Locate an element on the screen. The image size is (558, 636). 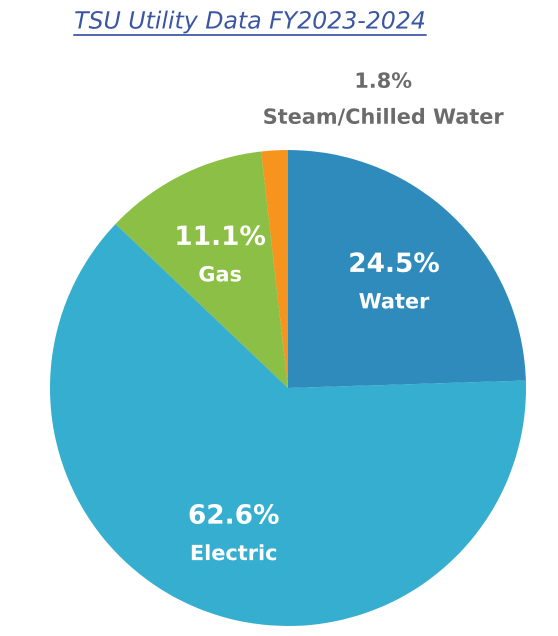
data-label: 24.5% is located at coordinates (394, 262).